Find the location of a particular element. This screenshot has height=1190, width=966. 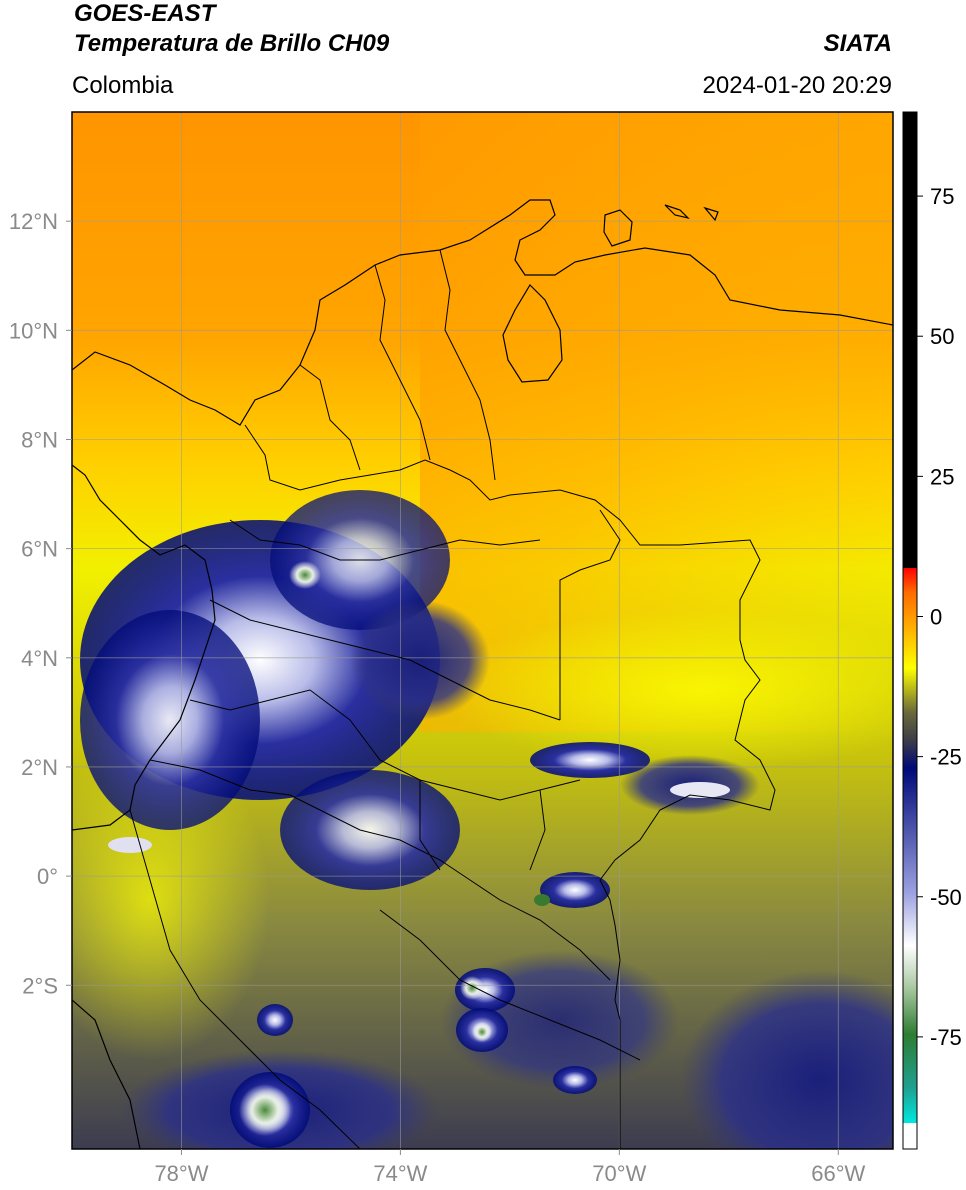

lat-tick-label: 6°N is located at coordinates (39, 549).